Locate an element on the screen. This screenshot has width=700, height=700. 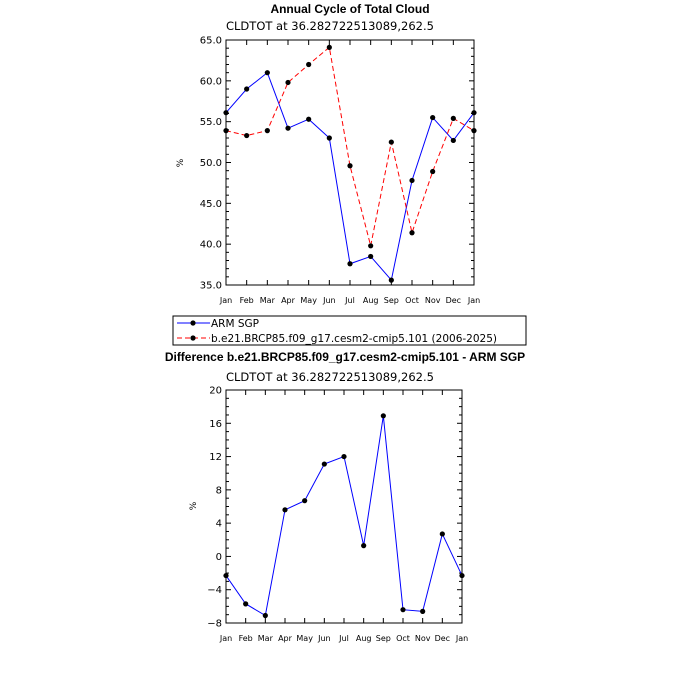
y-tick-label: 65.0 is located at coordinates (211, 41).